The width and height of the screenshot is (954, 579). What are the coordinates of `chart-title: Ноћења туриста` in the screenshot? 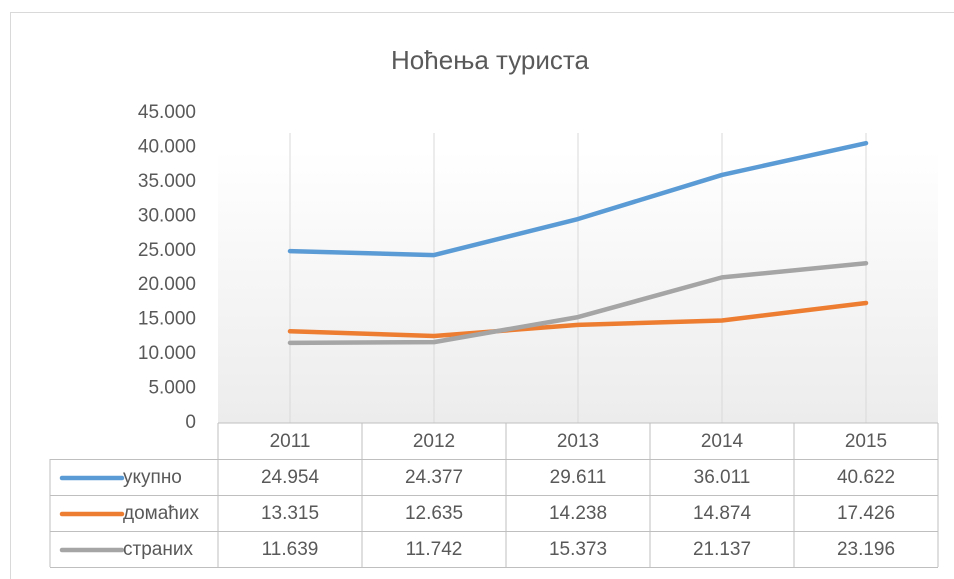 It's located at (490, 60).